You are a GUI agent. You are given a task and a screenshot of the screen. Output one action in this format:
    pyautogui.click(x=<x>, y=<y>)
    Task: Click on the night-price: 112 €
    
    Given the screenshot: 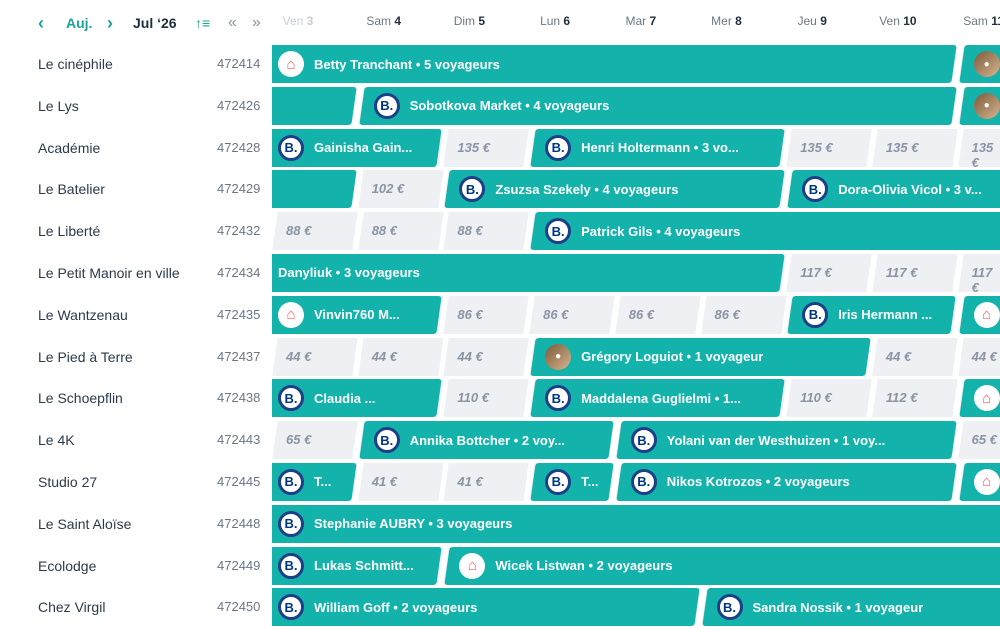 What is the action you would take?
    pyautogui.click(x=902, y=397)
    